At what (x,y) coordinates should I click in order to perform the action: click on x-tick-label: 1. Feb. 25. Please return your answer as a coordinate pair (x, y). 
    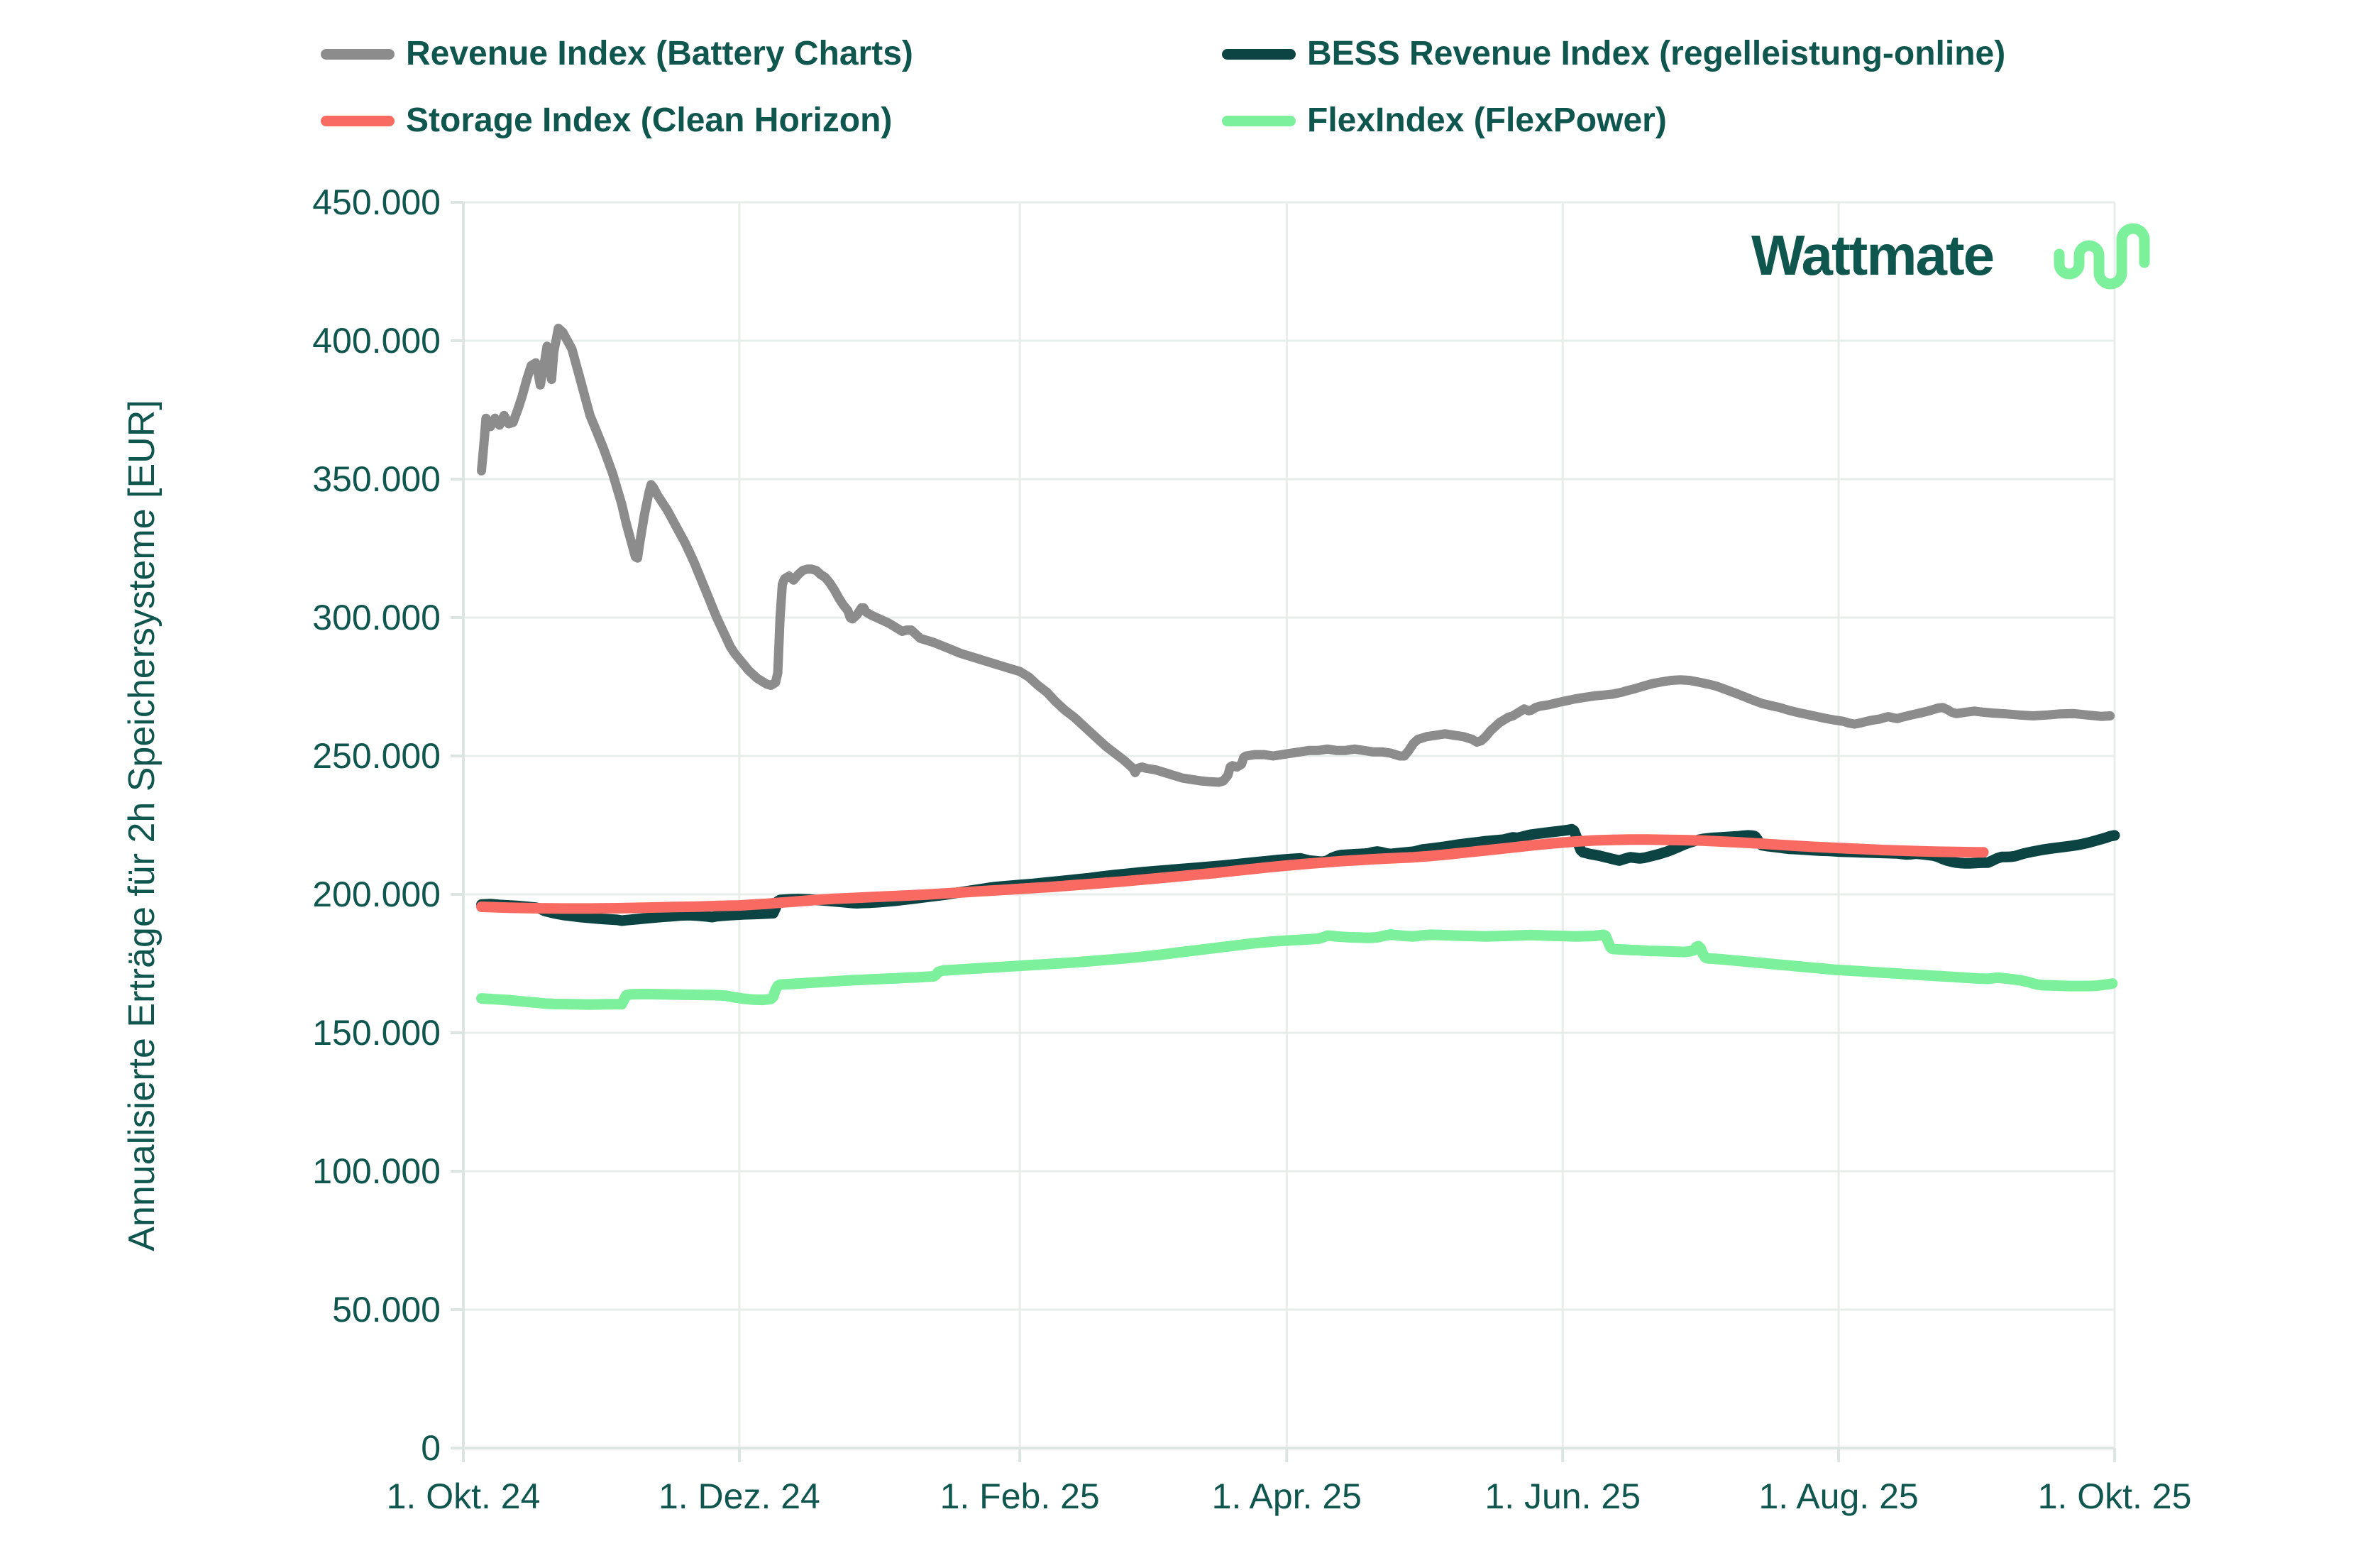
    Looking at the image, I should click on (1020, 1496).